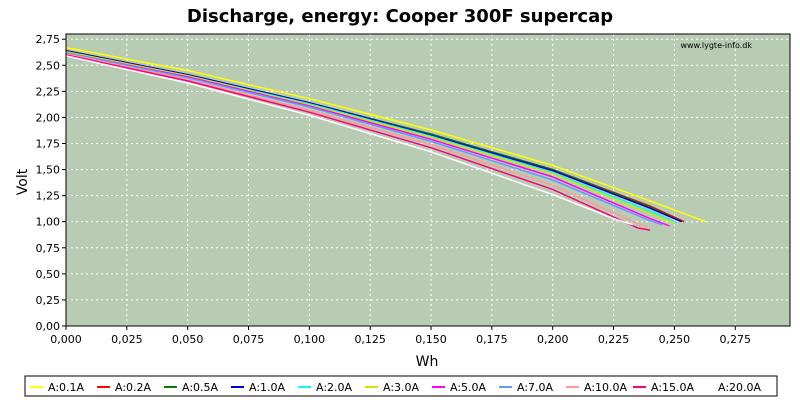 The image size is (800, 400). I want to click on y-tick-label: 2,00, so click(48, 117).